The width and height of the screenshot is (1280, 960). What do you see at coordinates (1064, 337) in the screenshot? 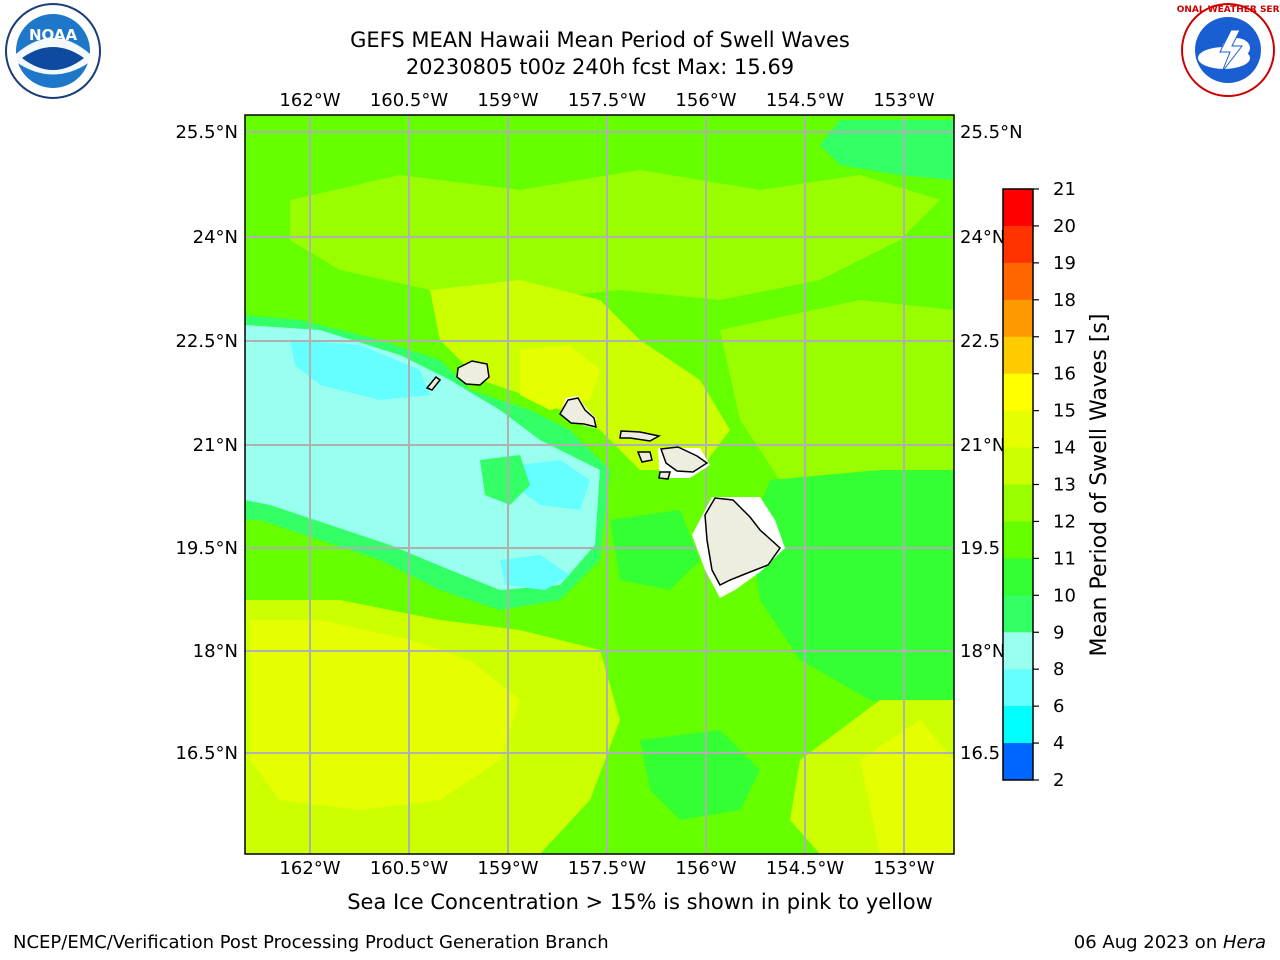
I see `colorbar-tick-label: 17` at bounding box center [1064, 337].